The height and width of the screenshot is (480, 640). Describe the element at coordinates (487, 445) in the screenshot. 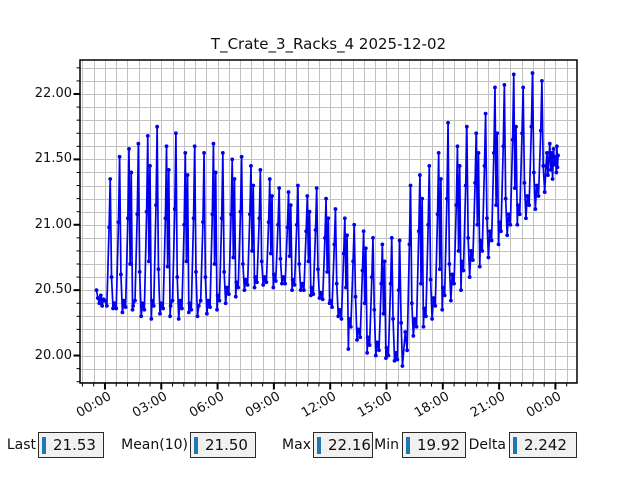

I see `stat-label-delta: Delta` at that location.